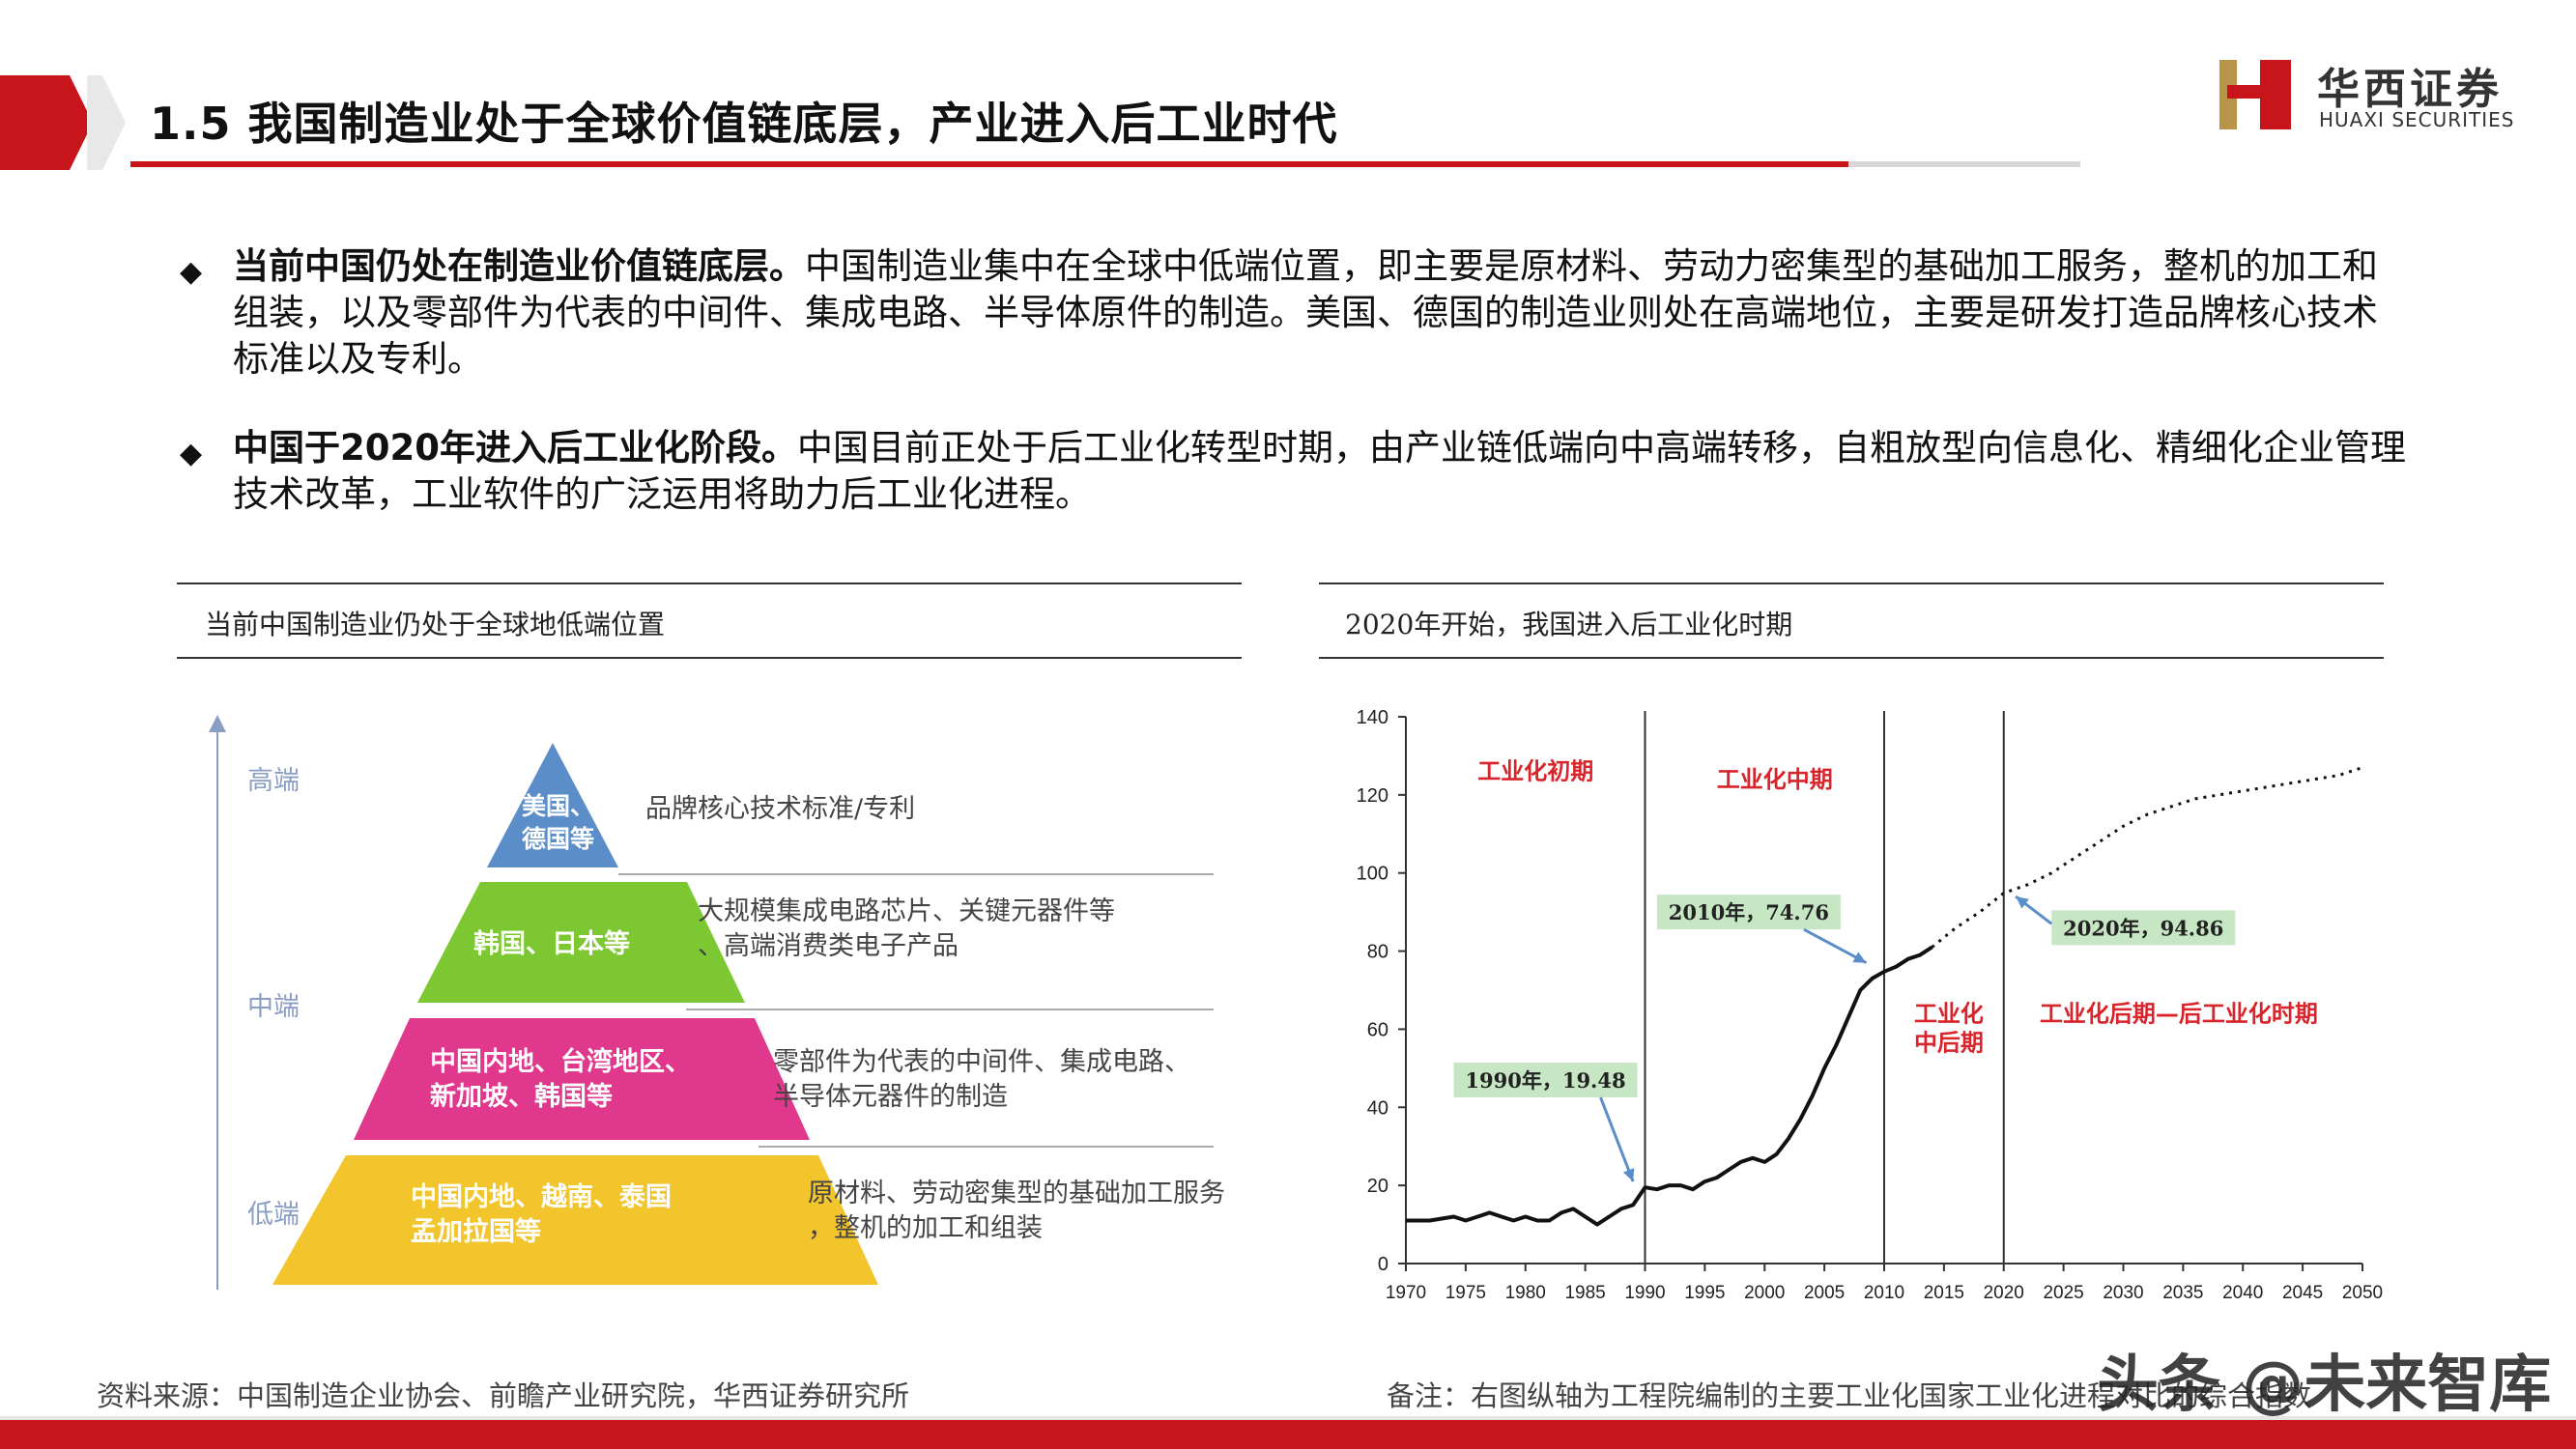 This screenshot has width=2576, height=1449. I want to click on annotation-label: 1990年，19.48, so click(1545, 1080).